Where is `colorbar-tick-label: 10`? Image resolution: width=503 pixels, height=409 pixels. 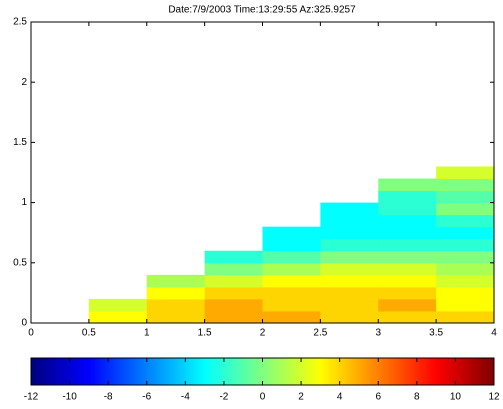
colorbar-tick-label: 10 is located at coordinates (456, 397).